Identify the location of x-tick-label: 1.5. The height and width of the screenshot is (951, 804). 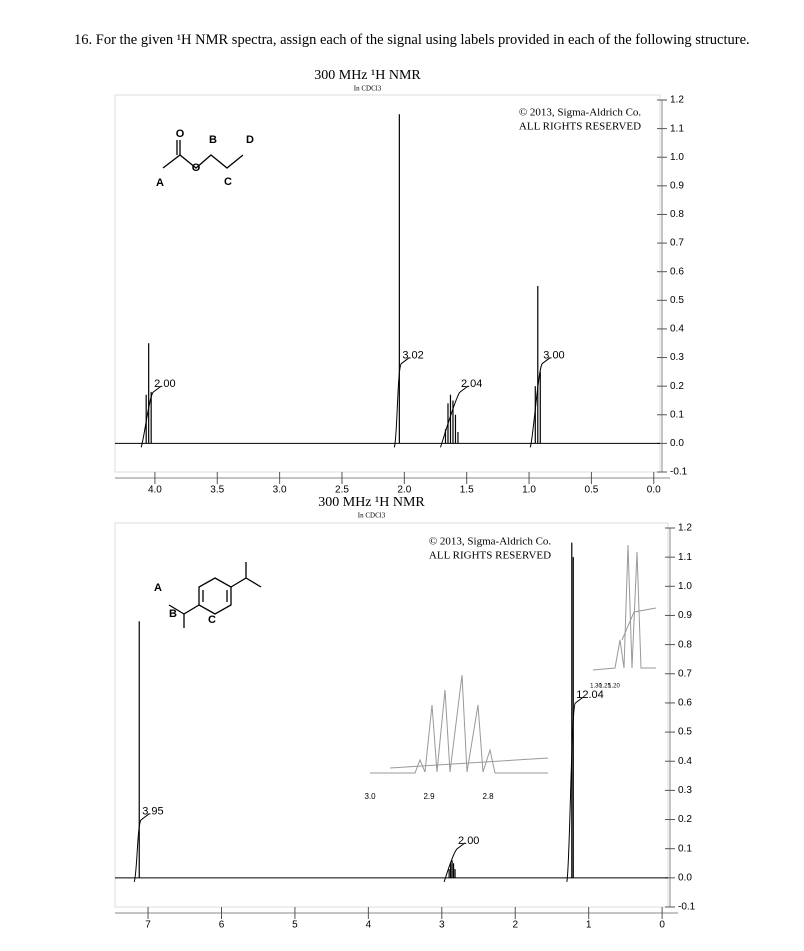
(467, 490).